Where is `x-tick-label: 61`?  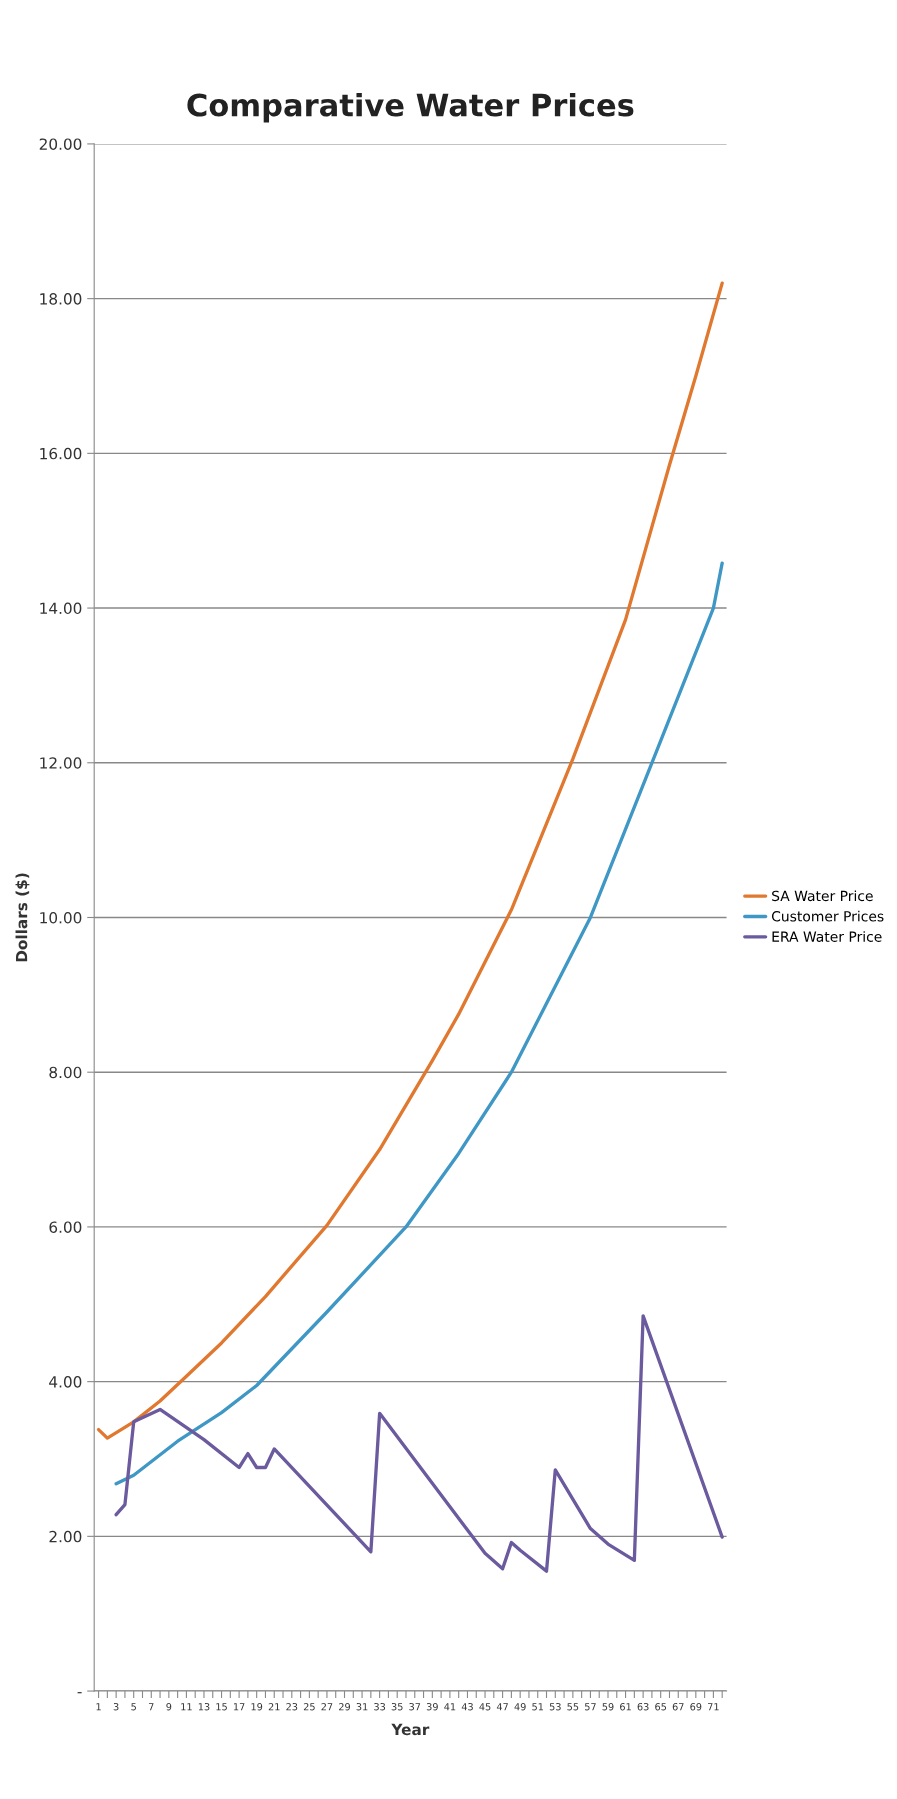 x-tick-label: 61 is located at coordinates (625, 1707).